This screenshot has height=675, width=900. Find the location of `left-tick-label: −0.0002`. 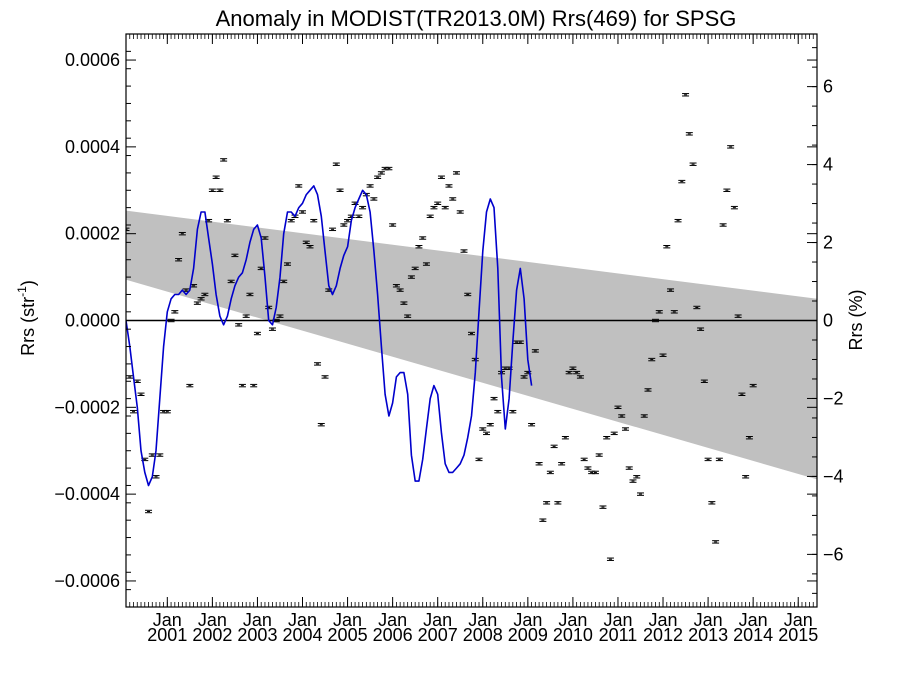

left-tick-label: −0.0002 is located at coordinates (87, 407).